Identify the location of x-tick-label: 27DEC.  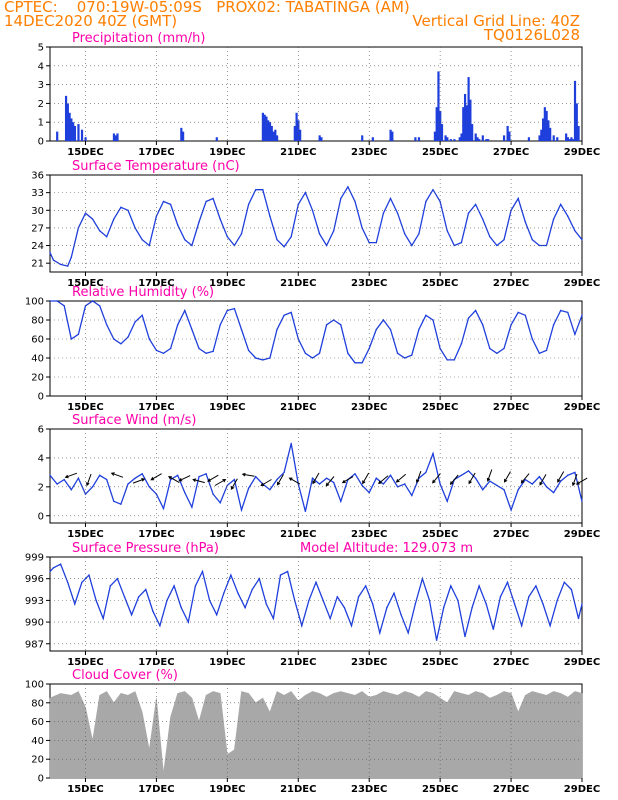
(511, 534).